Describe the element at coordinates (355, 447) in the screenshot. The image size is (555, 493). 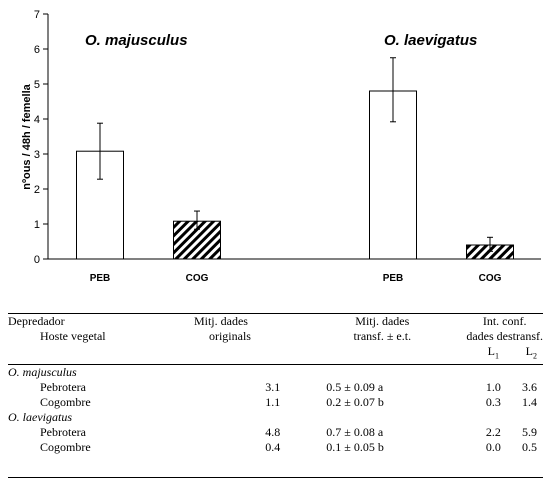
I see `transformed-mean: 0.1 ± 0.05 b` at that location.